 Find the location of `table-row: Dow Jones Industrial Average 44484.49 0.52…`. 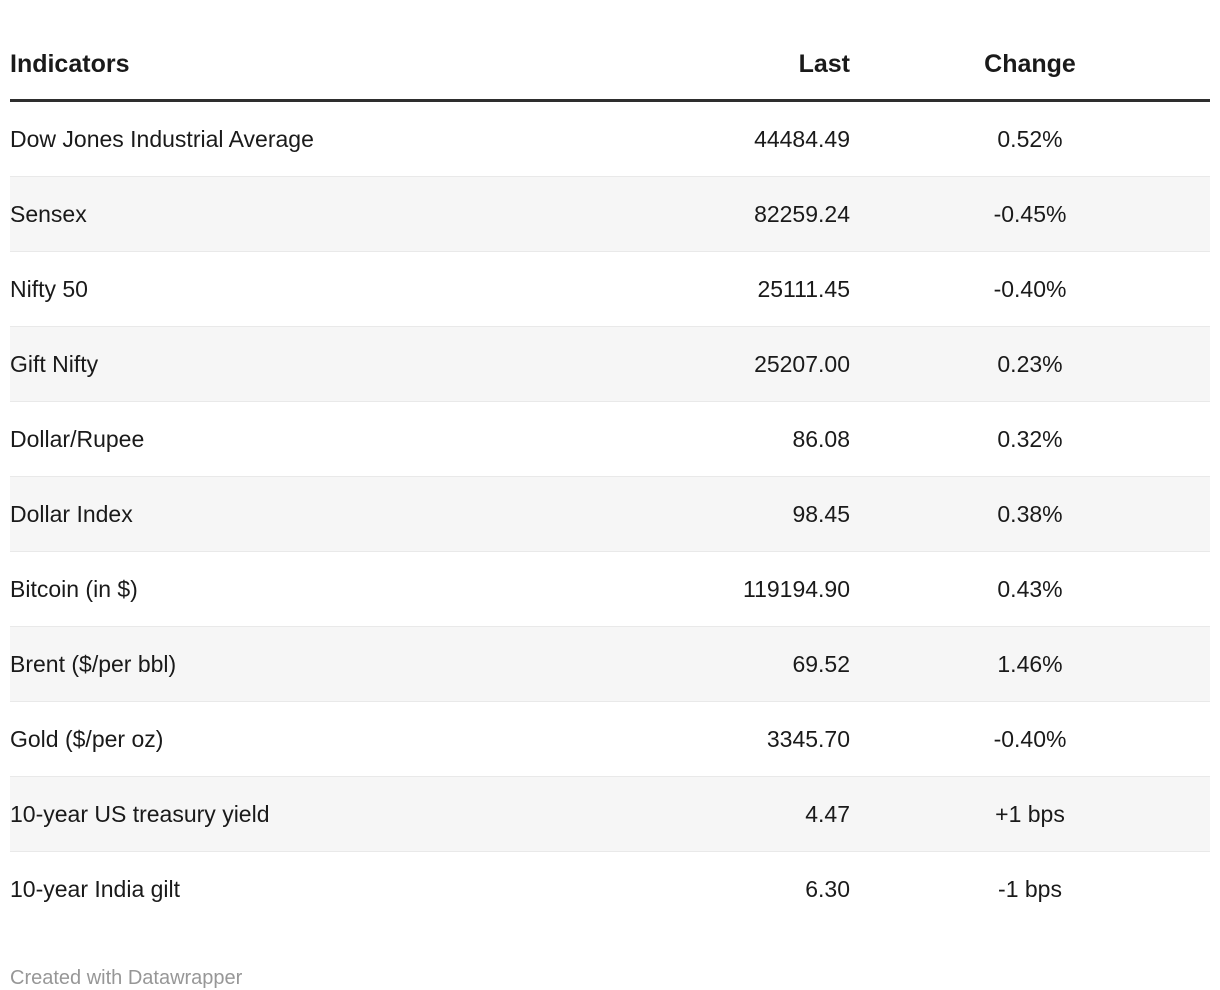

table-row: Dow Jones Industrial Average 44484.49 0.52… is located at coordinates (610, 139).